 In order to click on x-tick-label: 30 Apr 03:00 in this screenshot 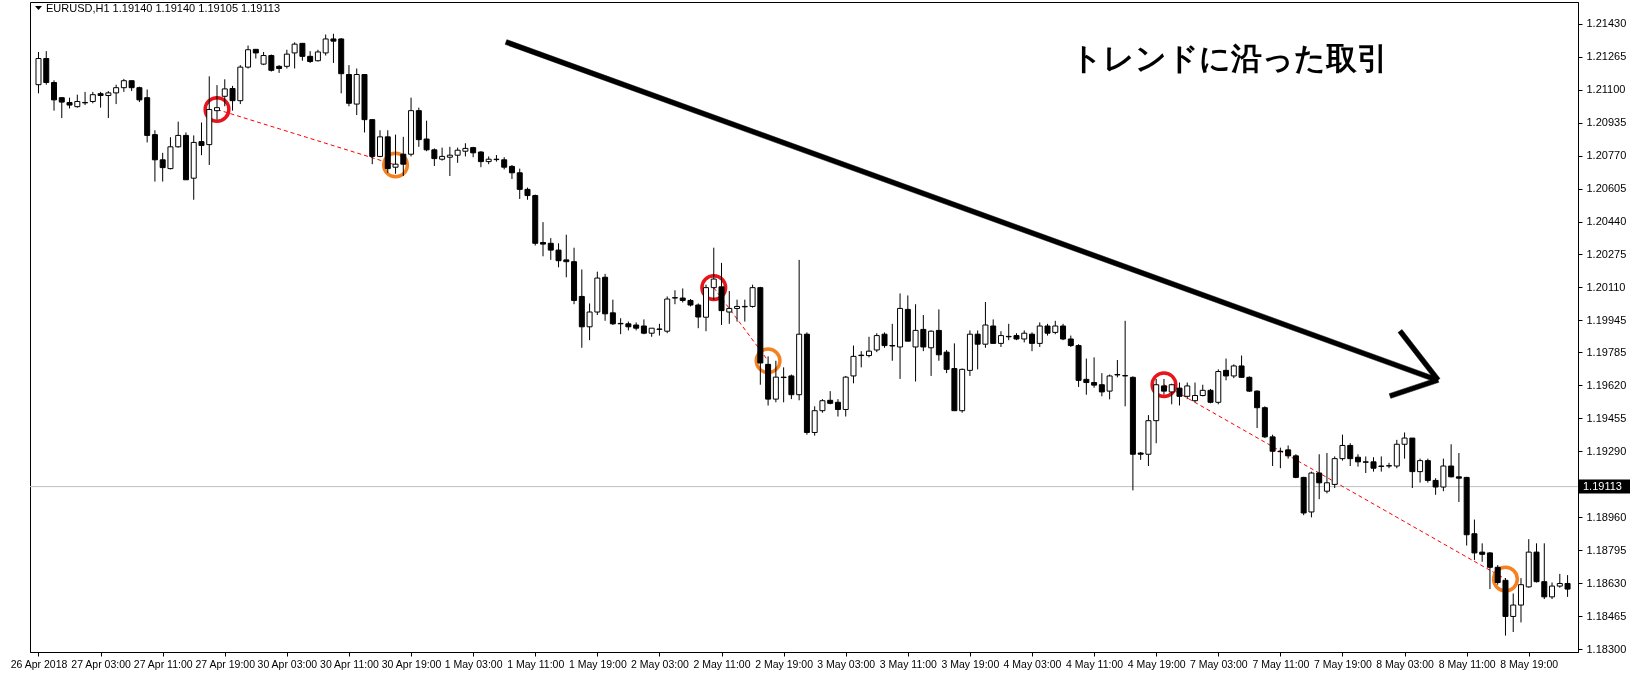, I will do `click(287, 663)`.